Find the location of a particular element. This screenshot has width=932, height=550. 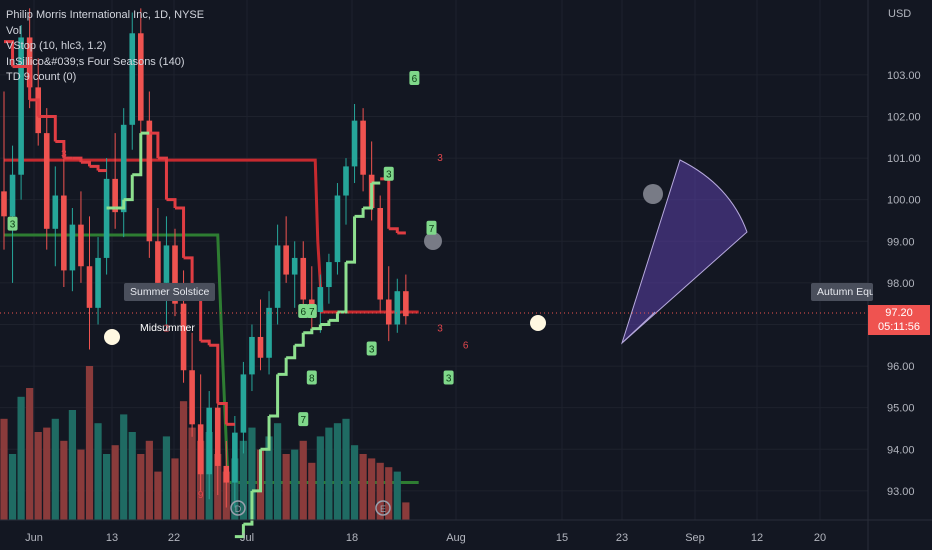

y-tick-label: 94.00 is located at coordinates (901, 450).